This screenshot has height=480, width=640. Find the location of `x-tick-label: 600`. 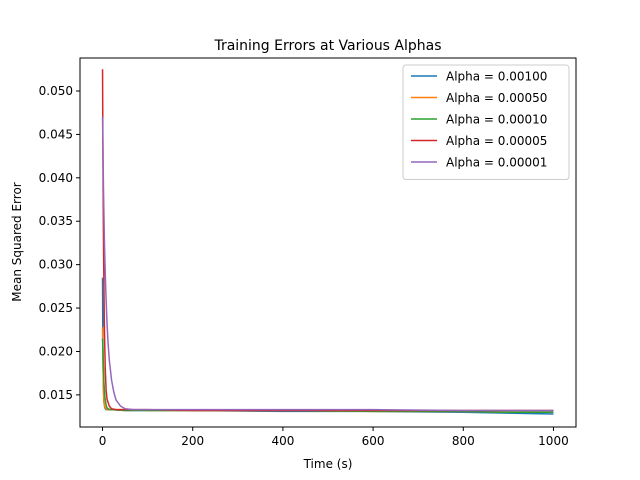

x-tick-label: 600 is located at coordinates (373, 441).